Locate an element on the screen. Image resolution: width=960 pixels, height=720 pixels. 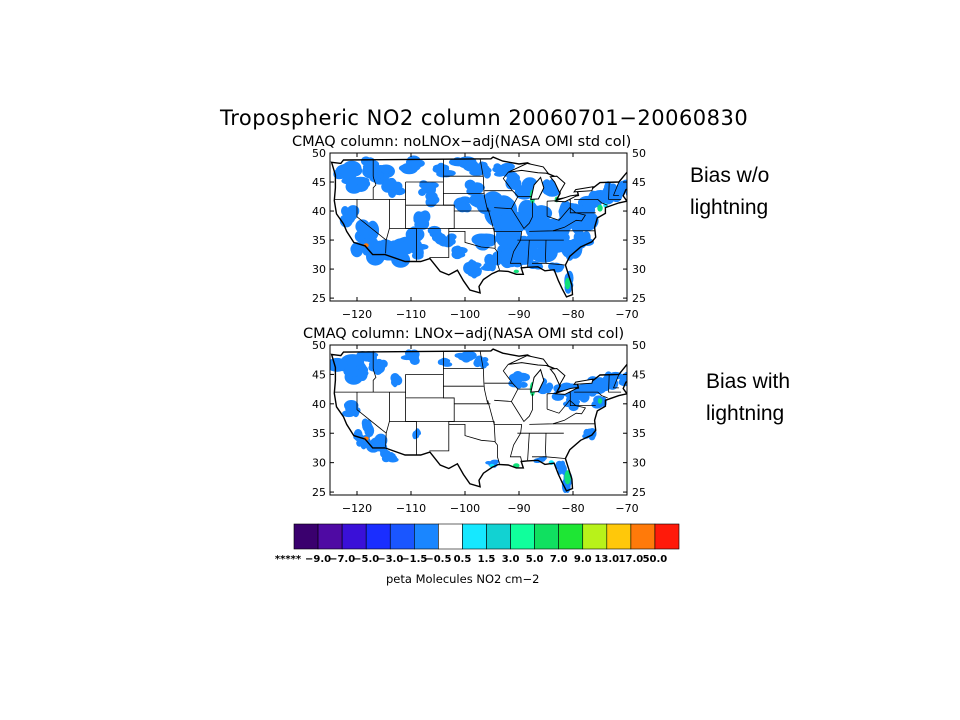
colorbar-label: 1.5 is located at coordinates (487, 559).